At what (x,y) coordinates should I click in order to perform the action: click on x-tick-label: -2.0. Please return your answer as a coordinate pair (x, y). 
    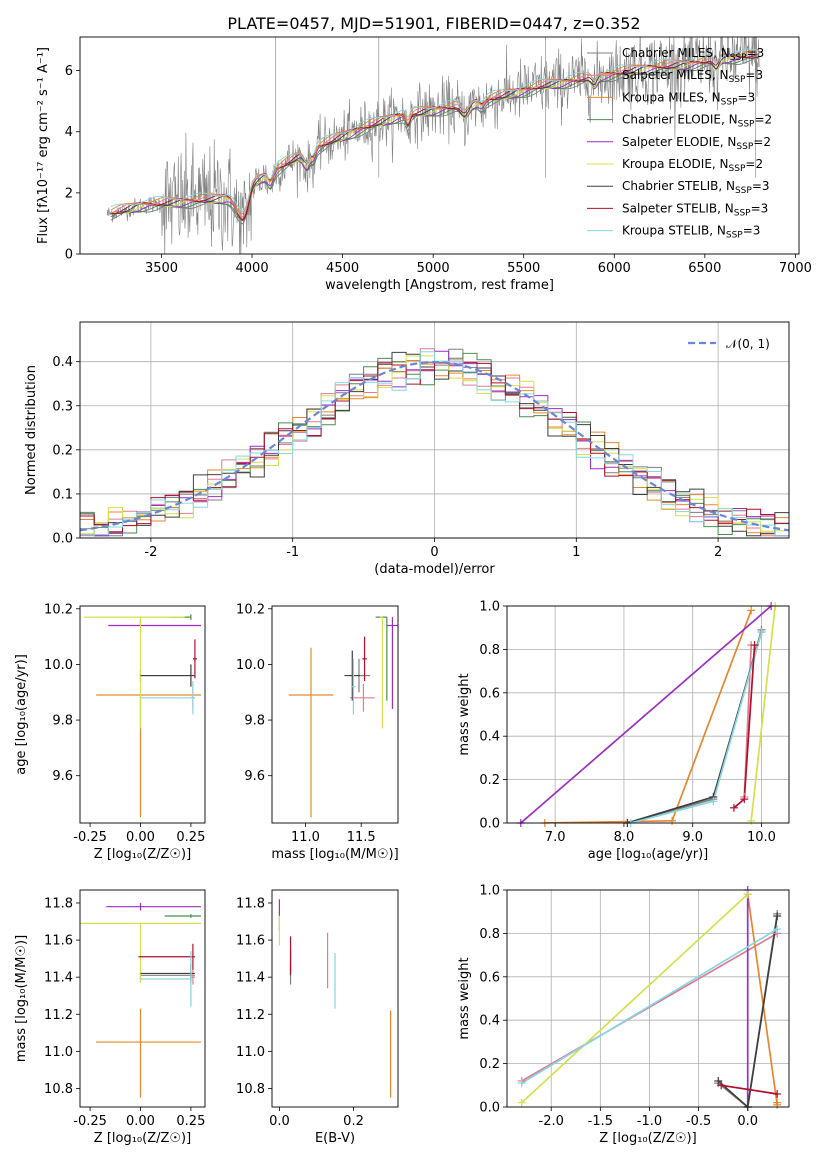
    Looking at the image, I should click on (551, 1121).